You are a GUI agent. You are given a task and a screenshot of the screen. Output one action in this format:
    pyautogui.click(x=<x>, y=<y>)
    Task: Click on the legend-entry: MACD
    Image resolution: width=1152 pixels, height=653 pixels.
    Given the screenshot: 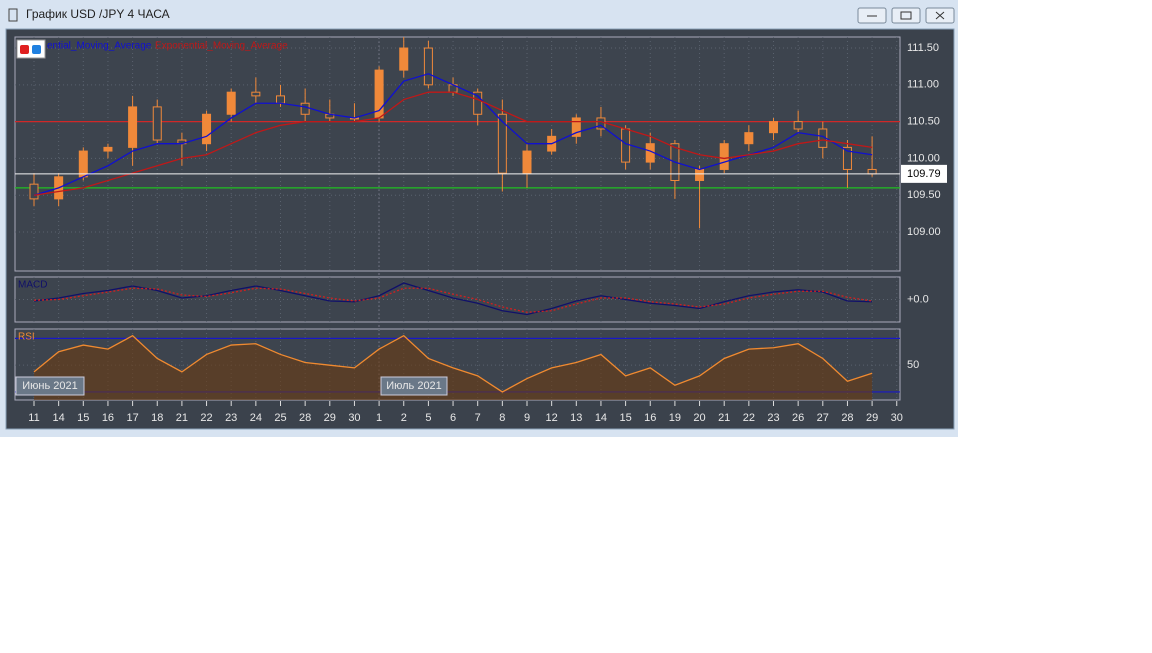 What is the action you would take?
    pyautogui.click(x=32, y=285)
    